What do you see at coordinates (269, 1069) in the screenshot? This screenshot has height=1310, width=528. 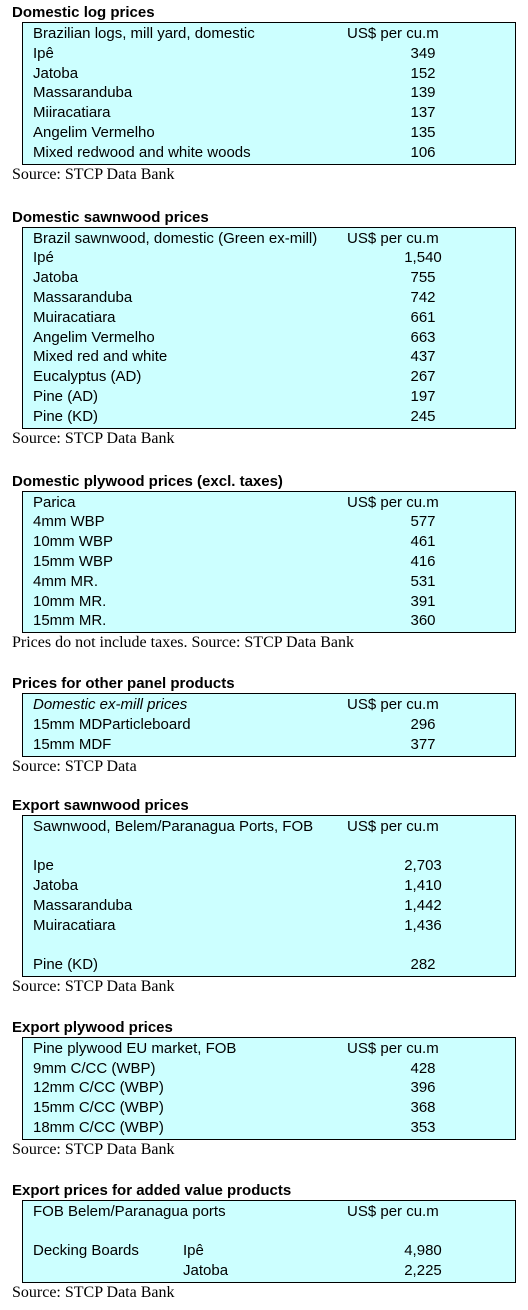 I see `data-row: 9mm C/CC (WBP) 428` at bounding box center [269, 1069].